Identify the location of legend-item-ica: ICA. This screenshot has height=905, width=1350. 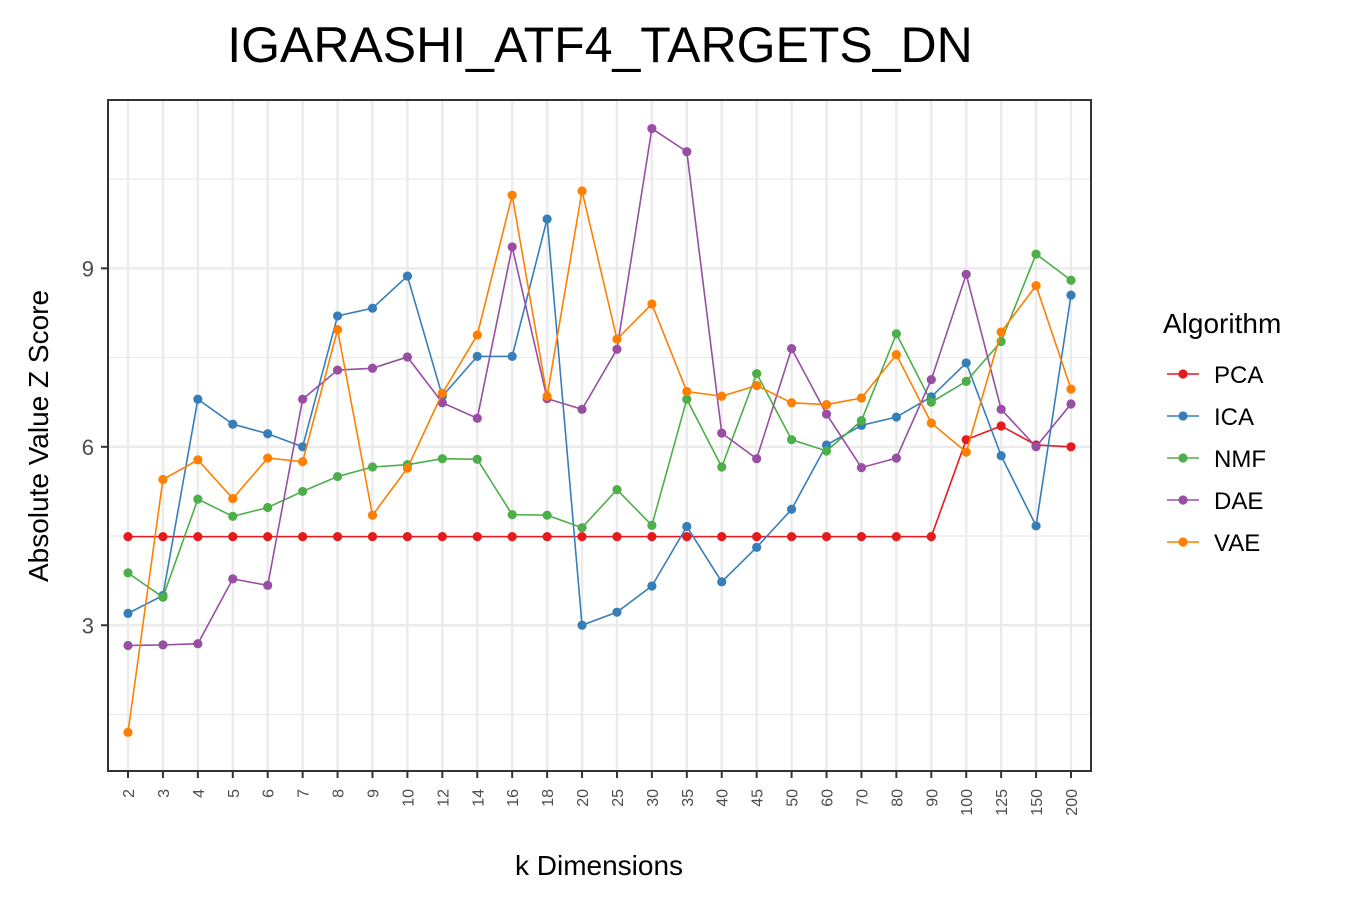
(1210, 417).